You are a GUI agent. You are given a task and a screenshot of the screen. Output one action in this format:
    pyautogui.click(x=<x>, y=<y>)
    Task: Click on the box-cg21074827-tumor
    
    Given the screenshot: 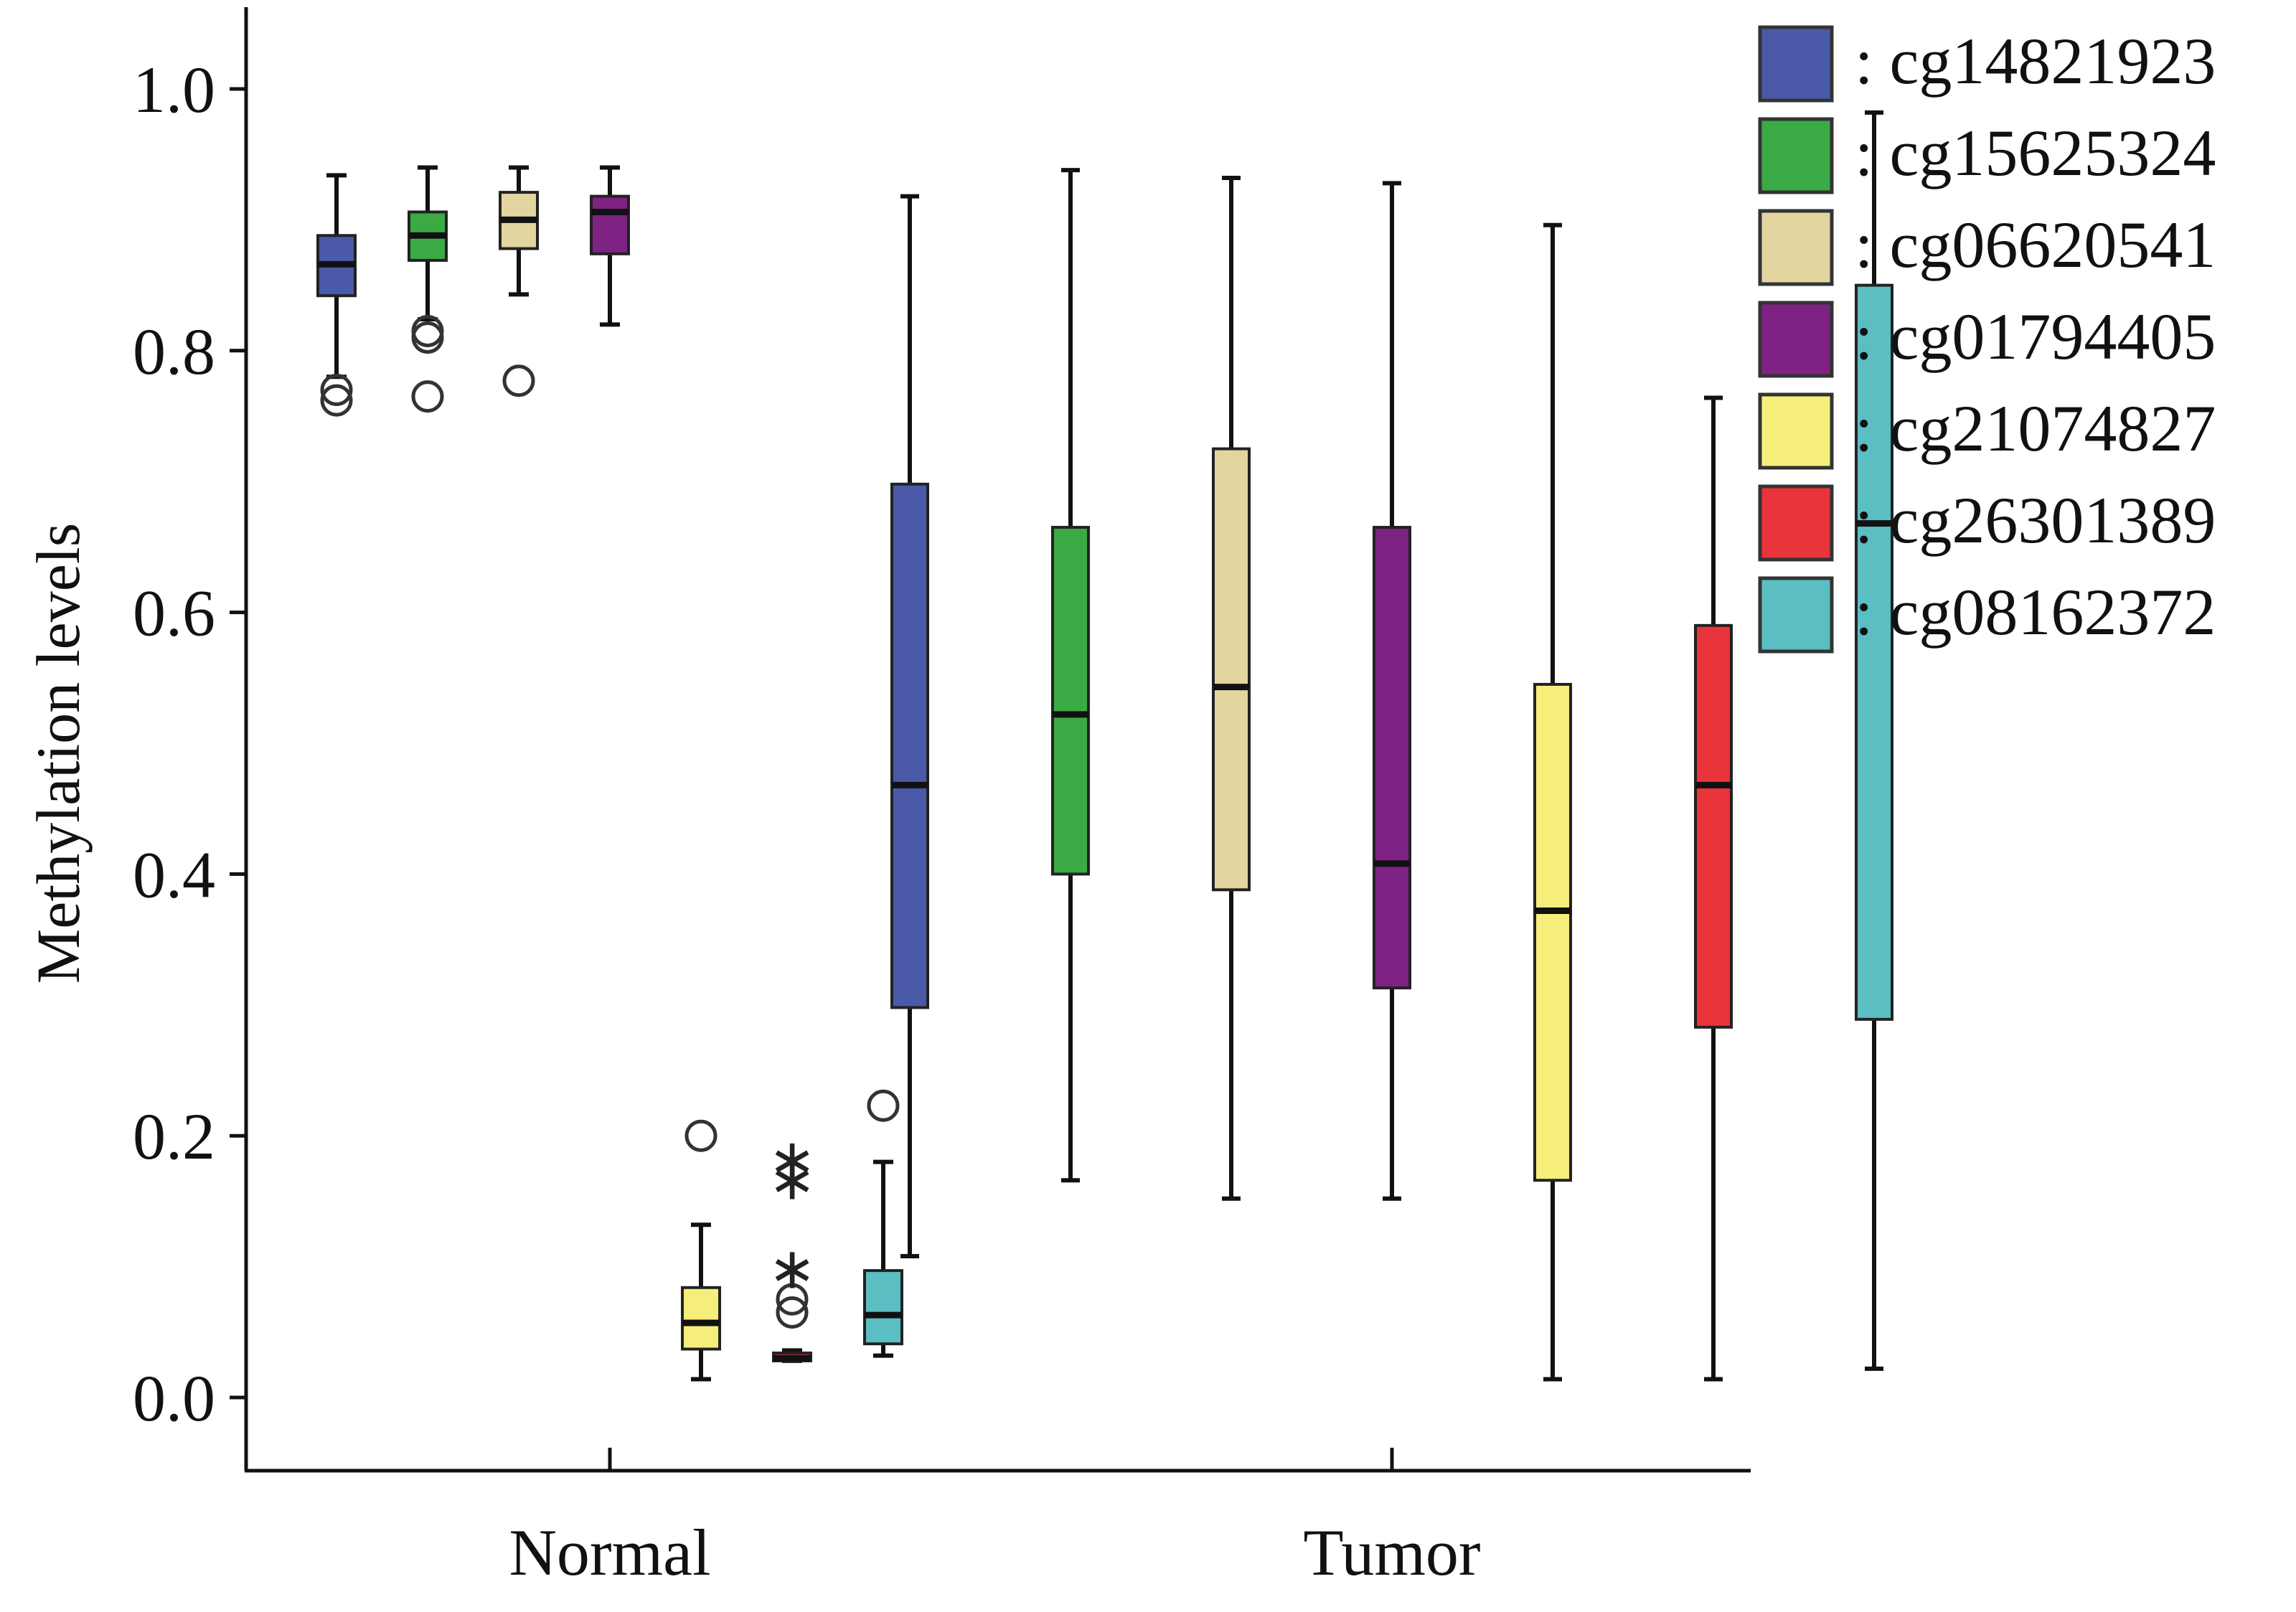 What is the action you would take?
    pyautogui.click(x=1552, y=802)
    